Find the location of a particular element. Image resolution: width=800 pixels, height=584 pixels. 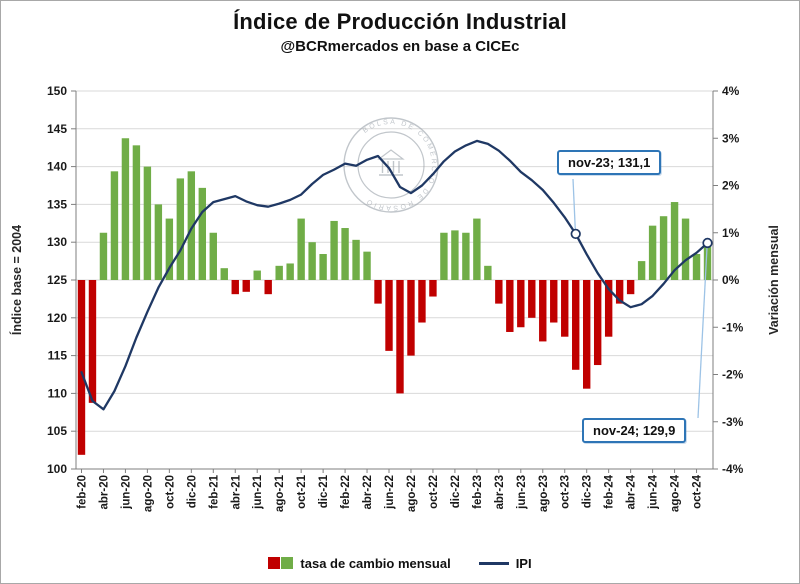

x-tick-label: oct-21 is located at coordinates (302, 491).